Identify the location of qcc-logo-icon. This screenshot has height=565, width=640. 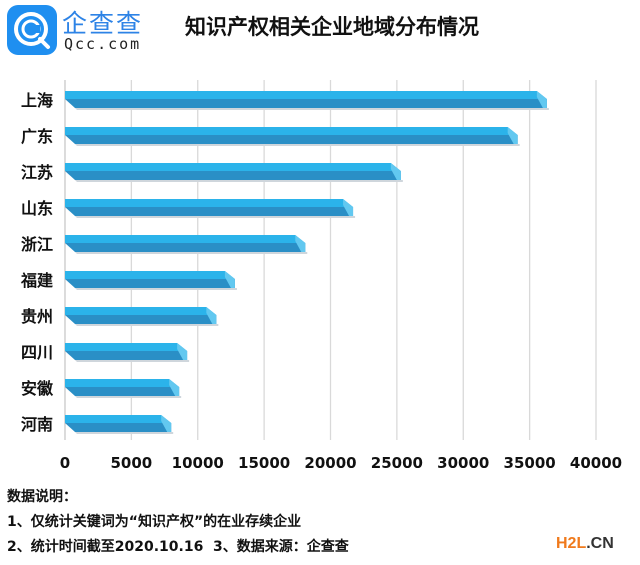
(32, 30).